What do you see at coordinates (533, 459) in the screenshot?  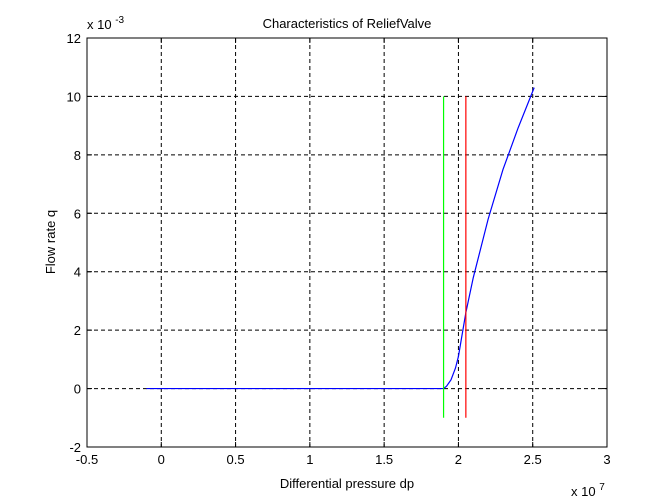 I see `x-tick-label: 2.5` at bounding box center [533, 459].